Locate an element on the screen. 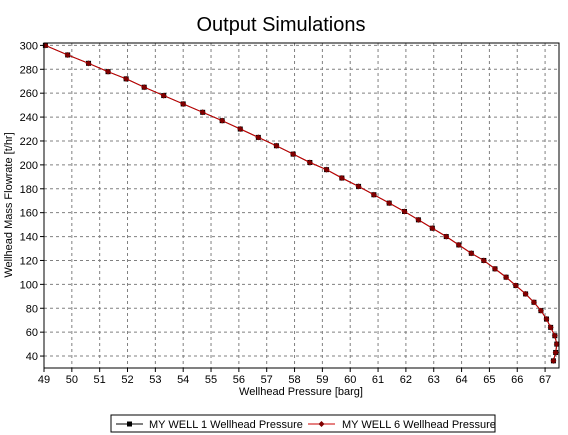 This screenshot has height=435, width=568. y-tick-label: 160 is located at coordinates (29, 214).